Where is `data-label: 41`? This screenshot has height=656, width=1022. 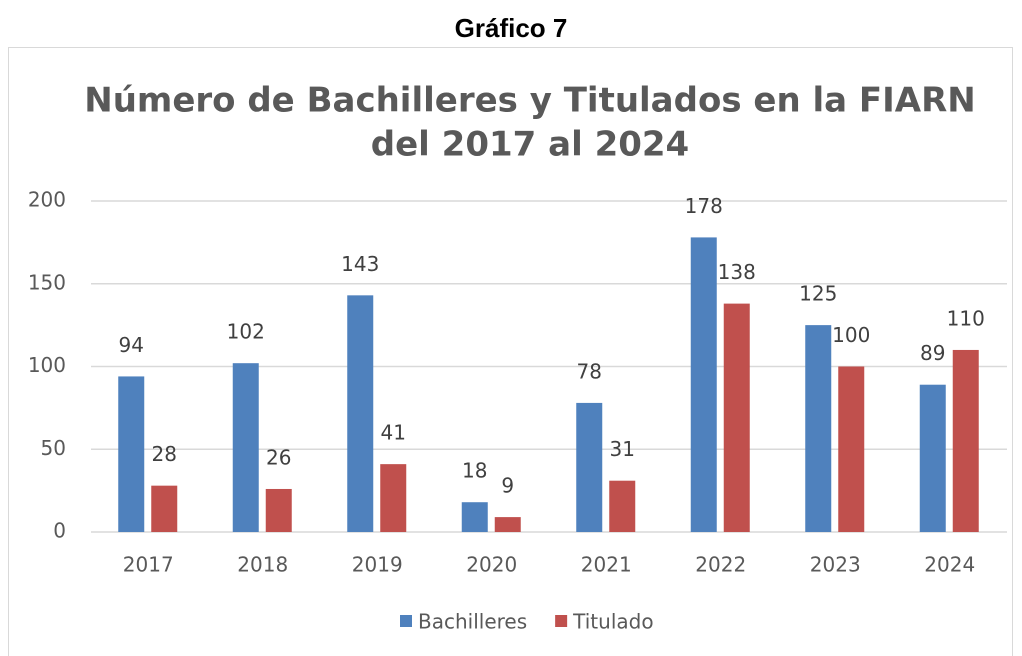
data-label: 41 is located at coordinates (393, 433).